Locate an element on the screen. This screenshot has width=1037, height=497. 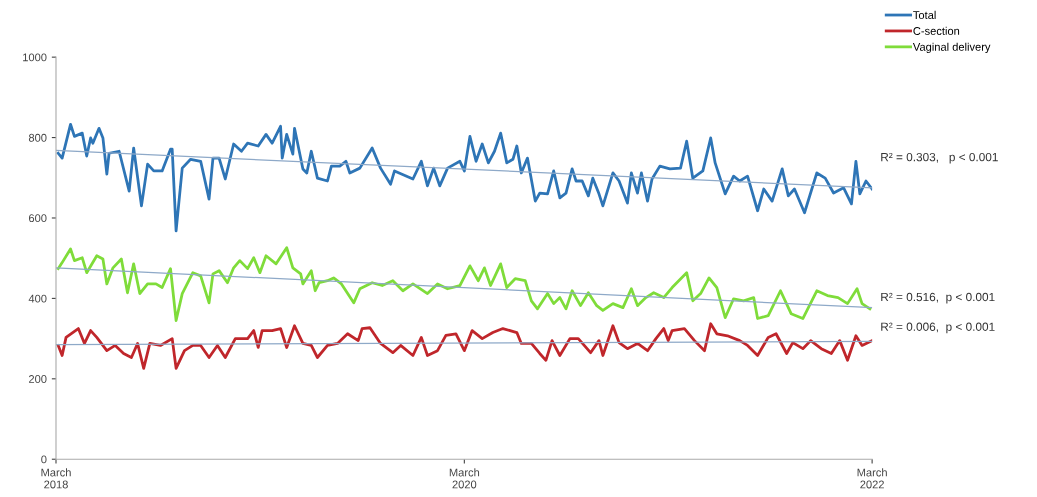
text: R² = 0.006, p < 0.001 is located at coordinates (938, 328).